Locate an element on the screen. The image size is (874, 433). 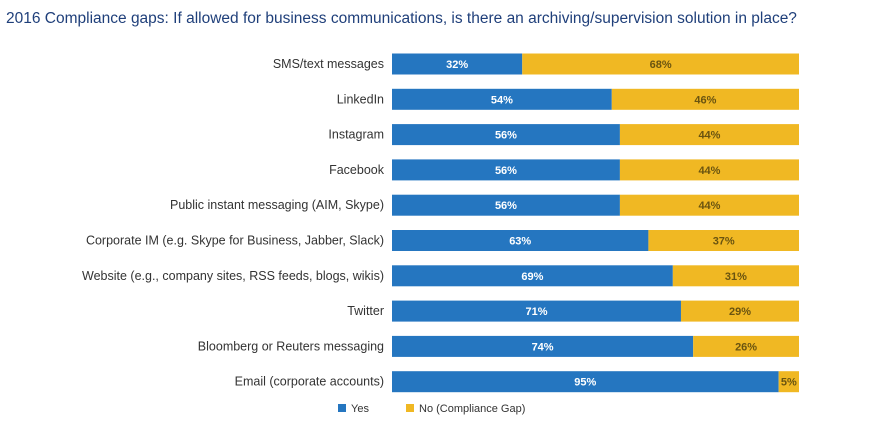
category-label: Facebook is located at coordinates (357, 170).